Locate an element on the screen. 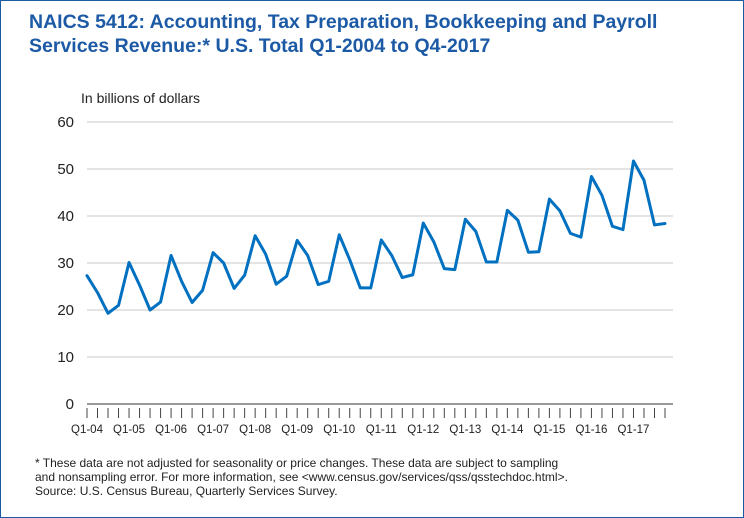 Image resolution: width=744 pixels, height=518 pixels. x-tick-label: Q1-12 is located at coordinates (423, 430).